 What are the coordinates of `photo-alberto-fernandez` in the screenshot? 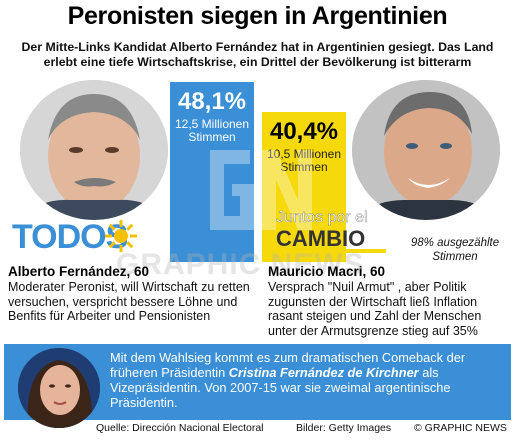 It's located at (94, 150).